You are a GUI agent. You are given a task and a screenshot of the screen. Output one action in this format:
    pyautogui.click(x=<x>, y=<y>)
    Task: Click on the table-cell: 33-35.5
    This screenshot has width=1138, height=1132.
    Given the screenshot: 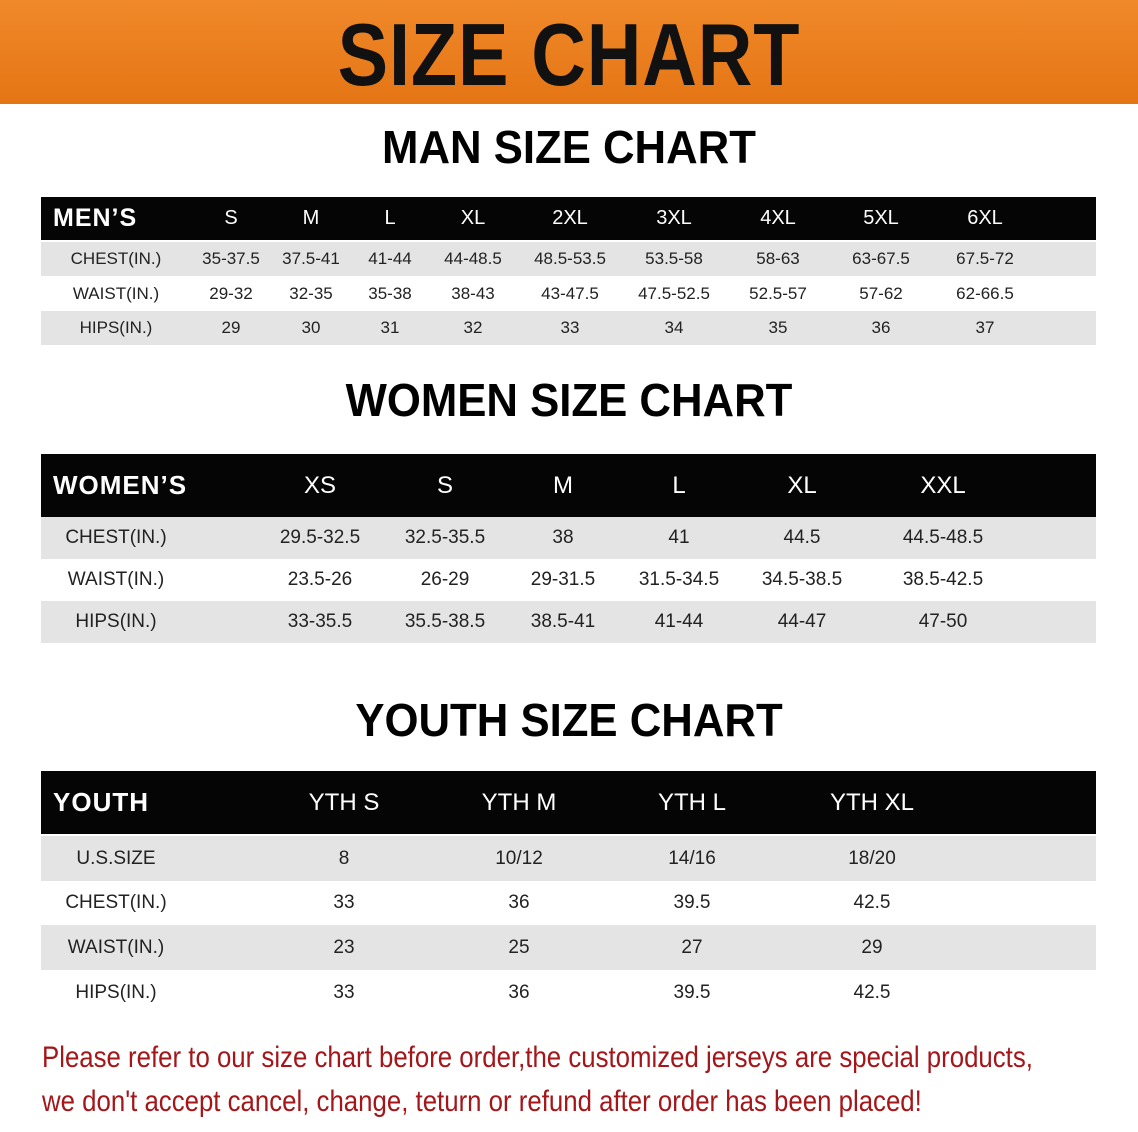 What is the action you would take?
    pyautogui.click(x=320, y=621)
    